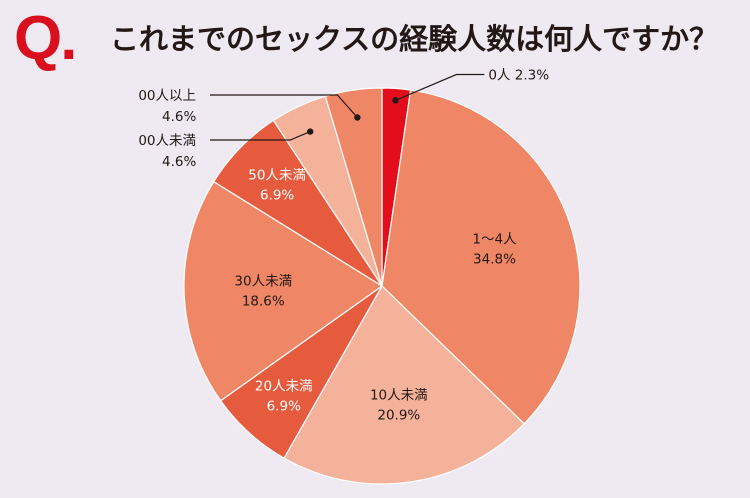 The width and height of the screenshot is (750, 498). Describe the element at coordinates (398, 416) in the screenshot. I see `slice-value: 20.9%` at that location.